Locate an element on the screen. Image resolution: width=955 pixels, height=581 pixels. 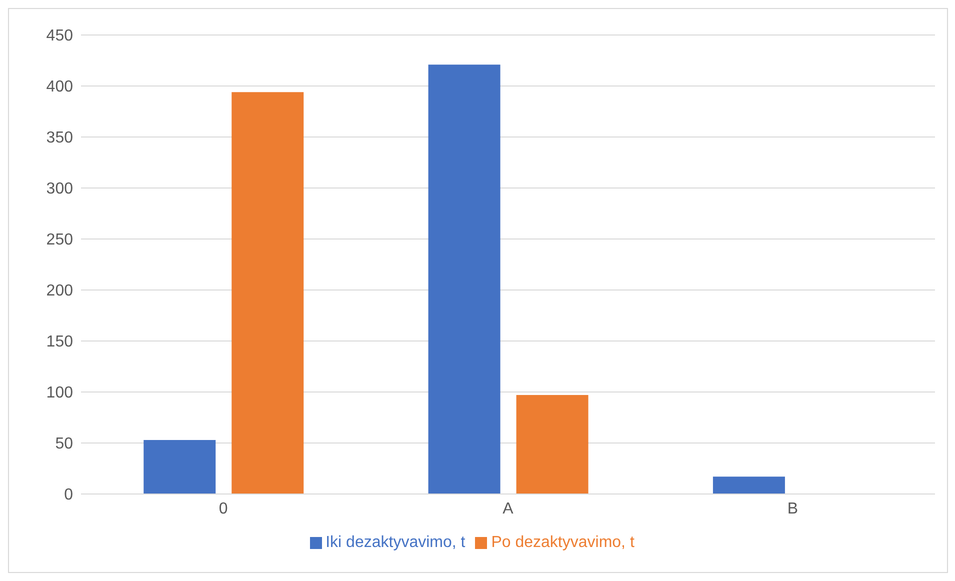
y-tick-label: 100 is located at coordinates (60, 393).